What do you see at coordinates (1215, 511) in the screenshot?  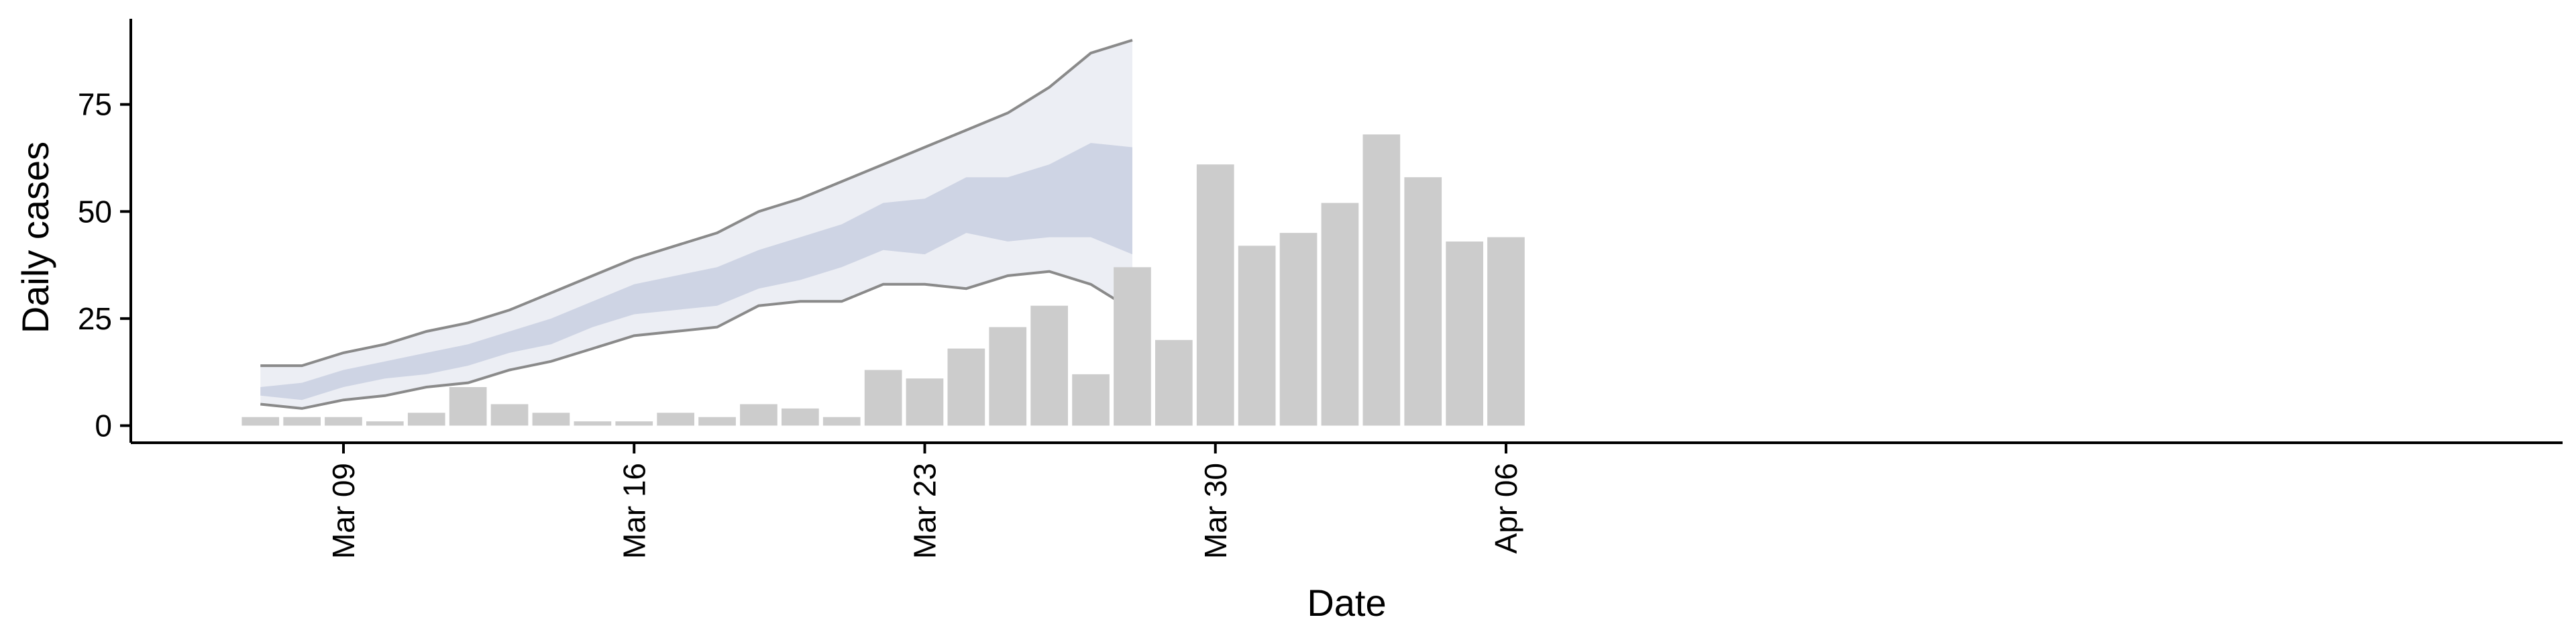 I see `x-tick-label: Mar 30` at bounding box center [1215, 511].